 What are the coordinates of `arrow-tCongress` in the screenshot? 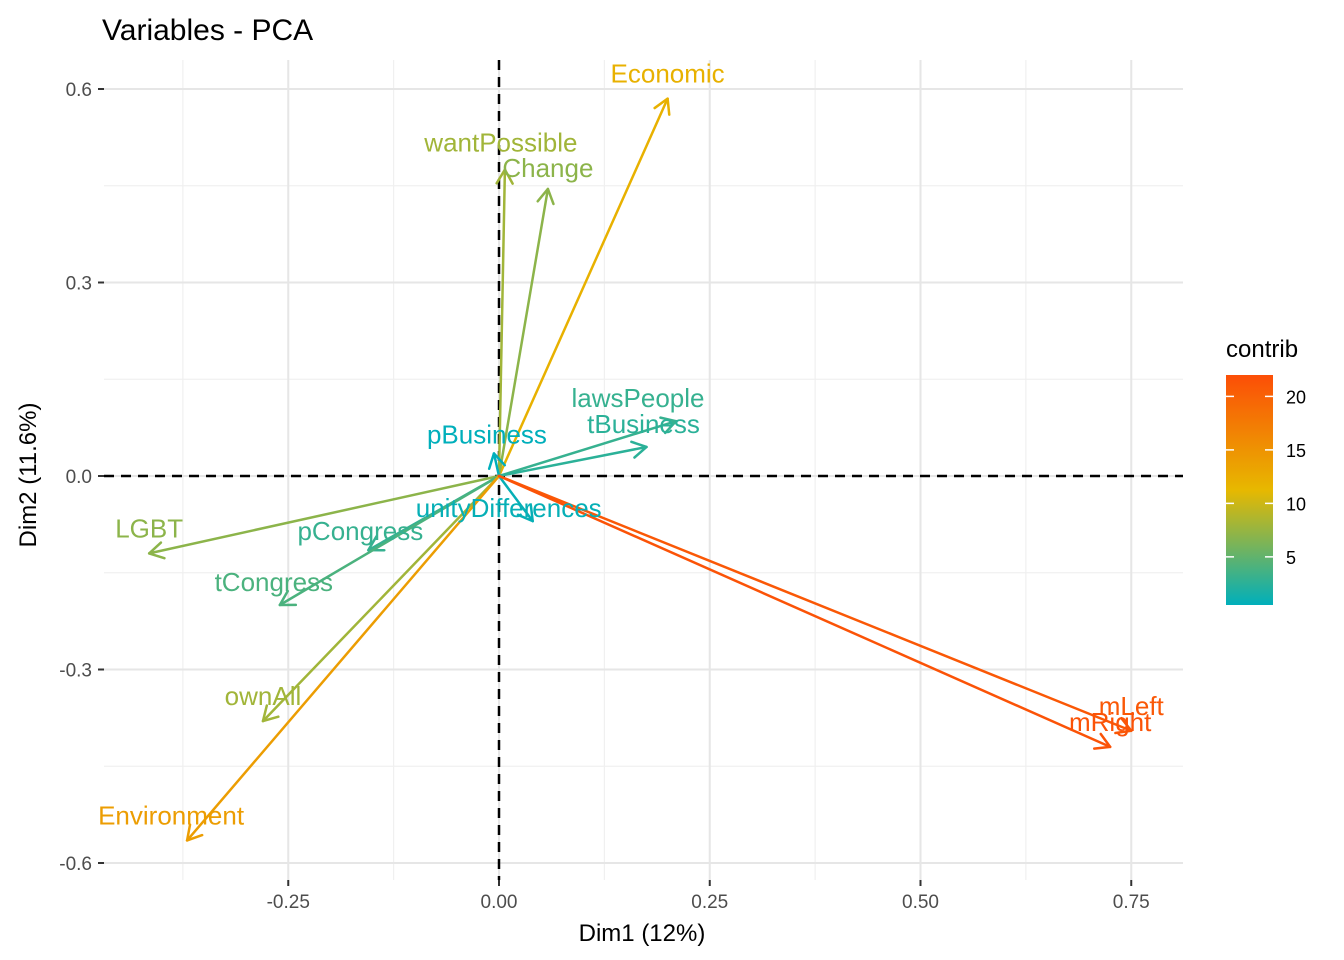 It's located at (389, 540).